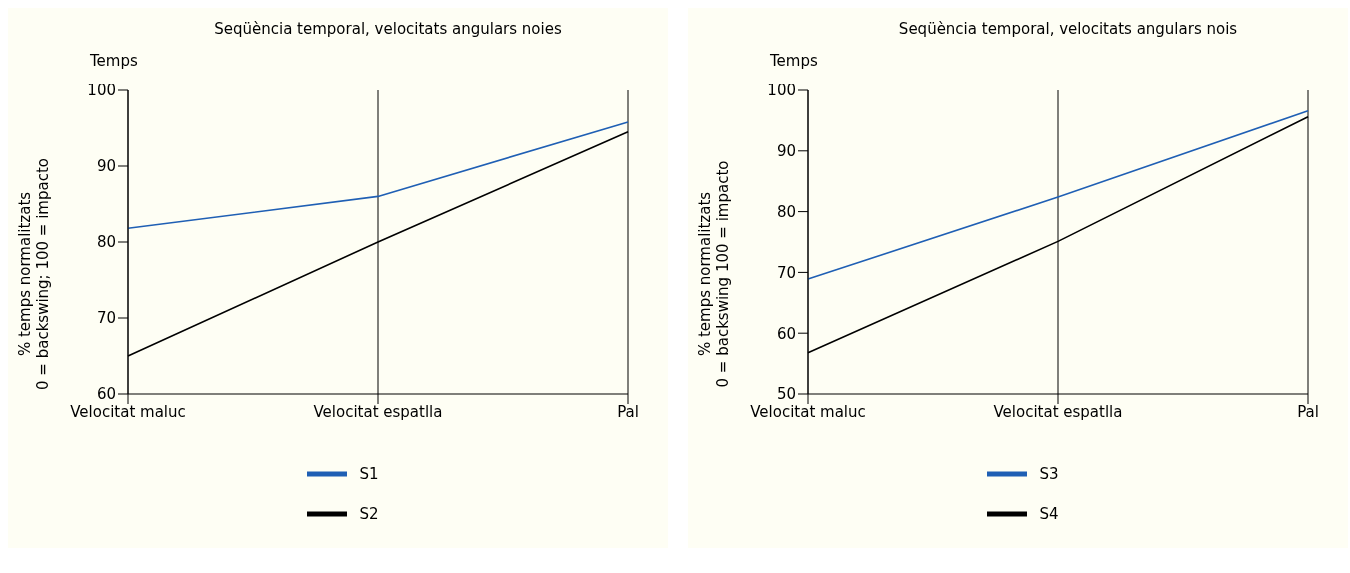 The height and width of the screenshot is (573, 1350). What do you see at coordinates (369, 513) in the screenshot?
I see `legend-label: S2` at bounding box center [369, 513].